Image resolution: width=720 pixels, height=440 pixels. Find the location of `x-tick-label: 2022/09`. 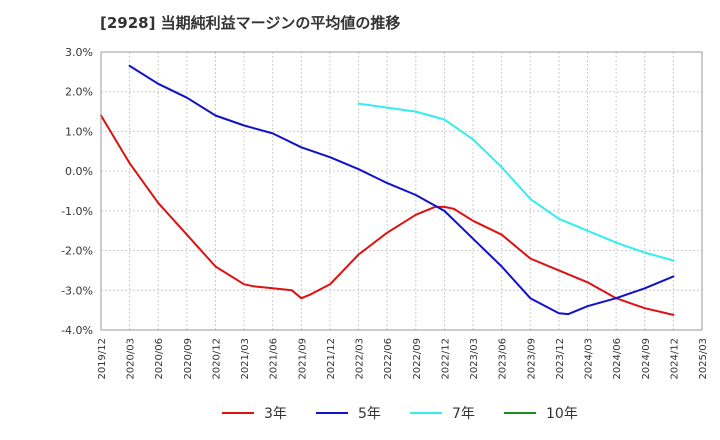

x-tick-label: 2022/09 is located at coordinates (417, 359).